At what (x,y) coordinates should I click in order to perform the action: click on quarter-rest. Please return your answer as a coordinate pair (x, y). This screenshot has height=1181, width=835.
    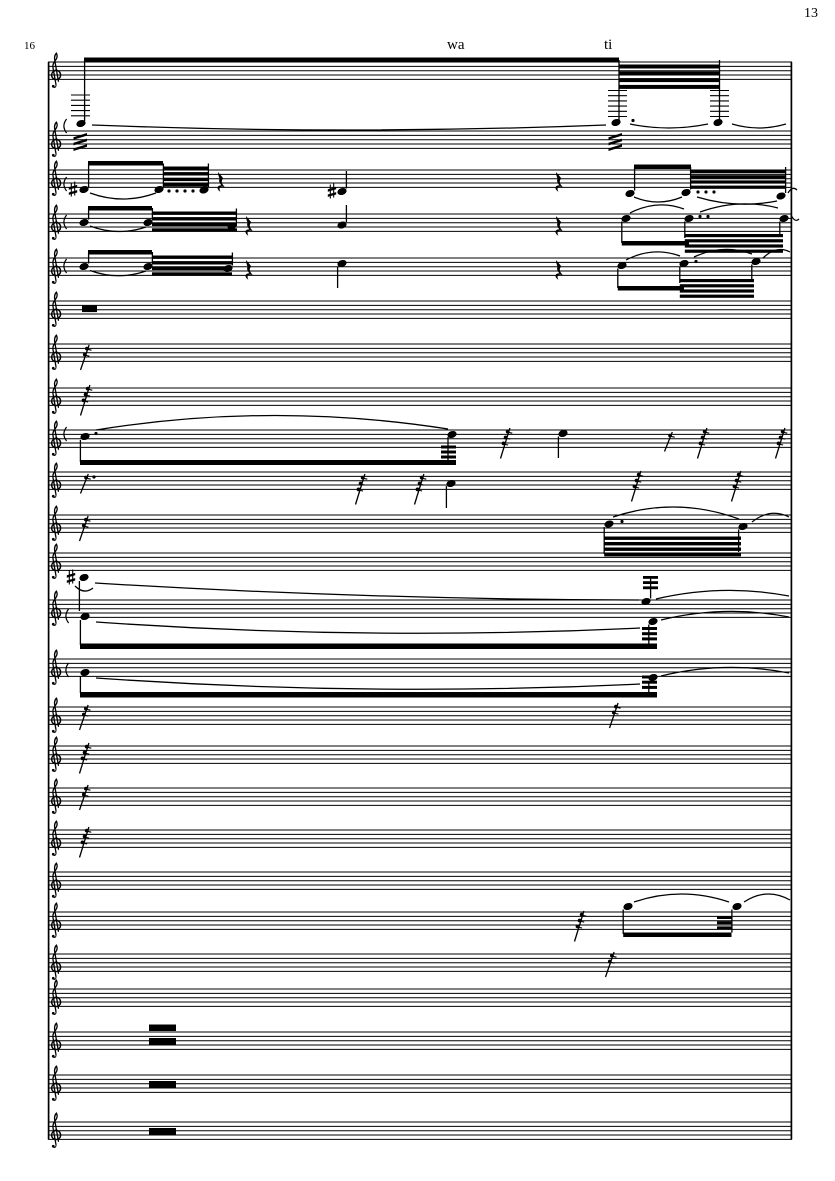
    Looking at the image, I should click on (559, 270).